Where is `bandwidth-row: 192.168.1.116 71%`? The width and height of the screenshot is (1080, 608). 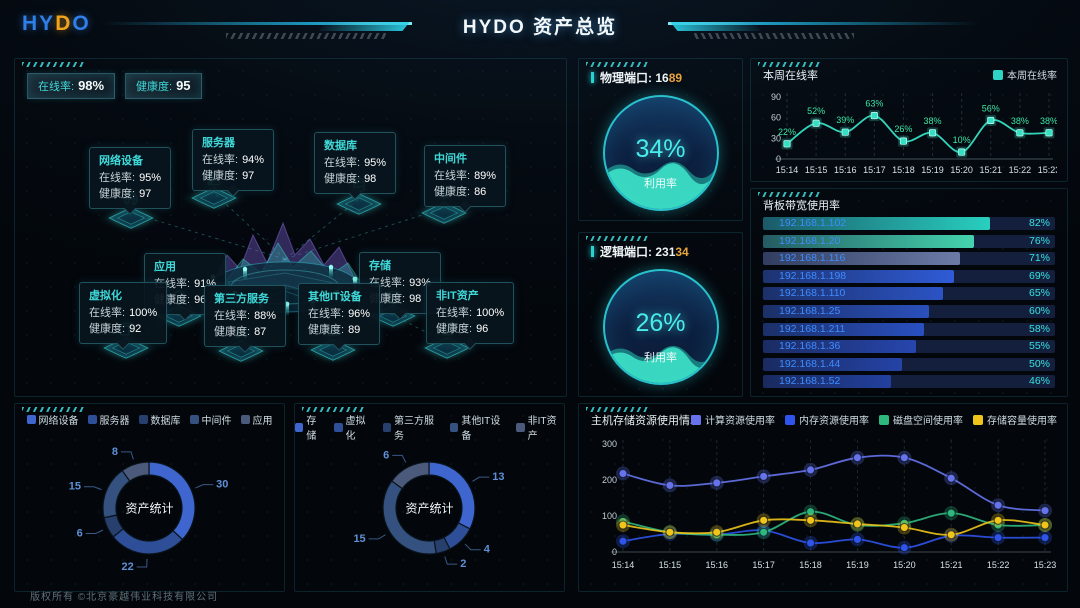
bandwidth-row: 192.168.1.116 71% is located at coordinates (909, 259).